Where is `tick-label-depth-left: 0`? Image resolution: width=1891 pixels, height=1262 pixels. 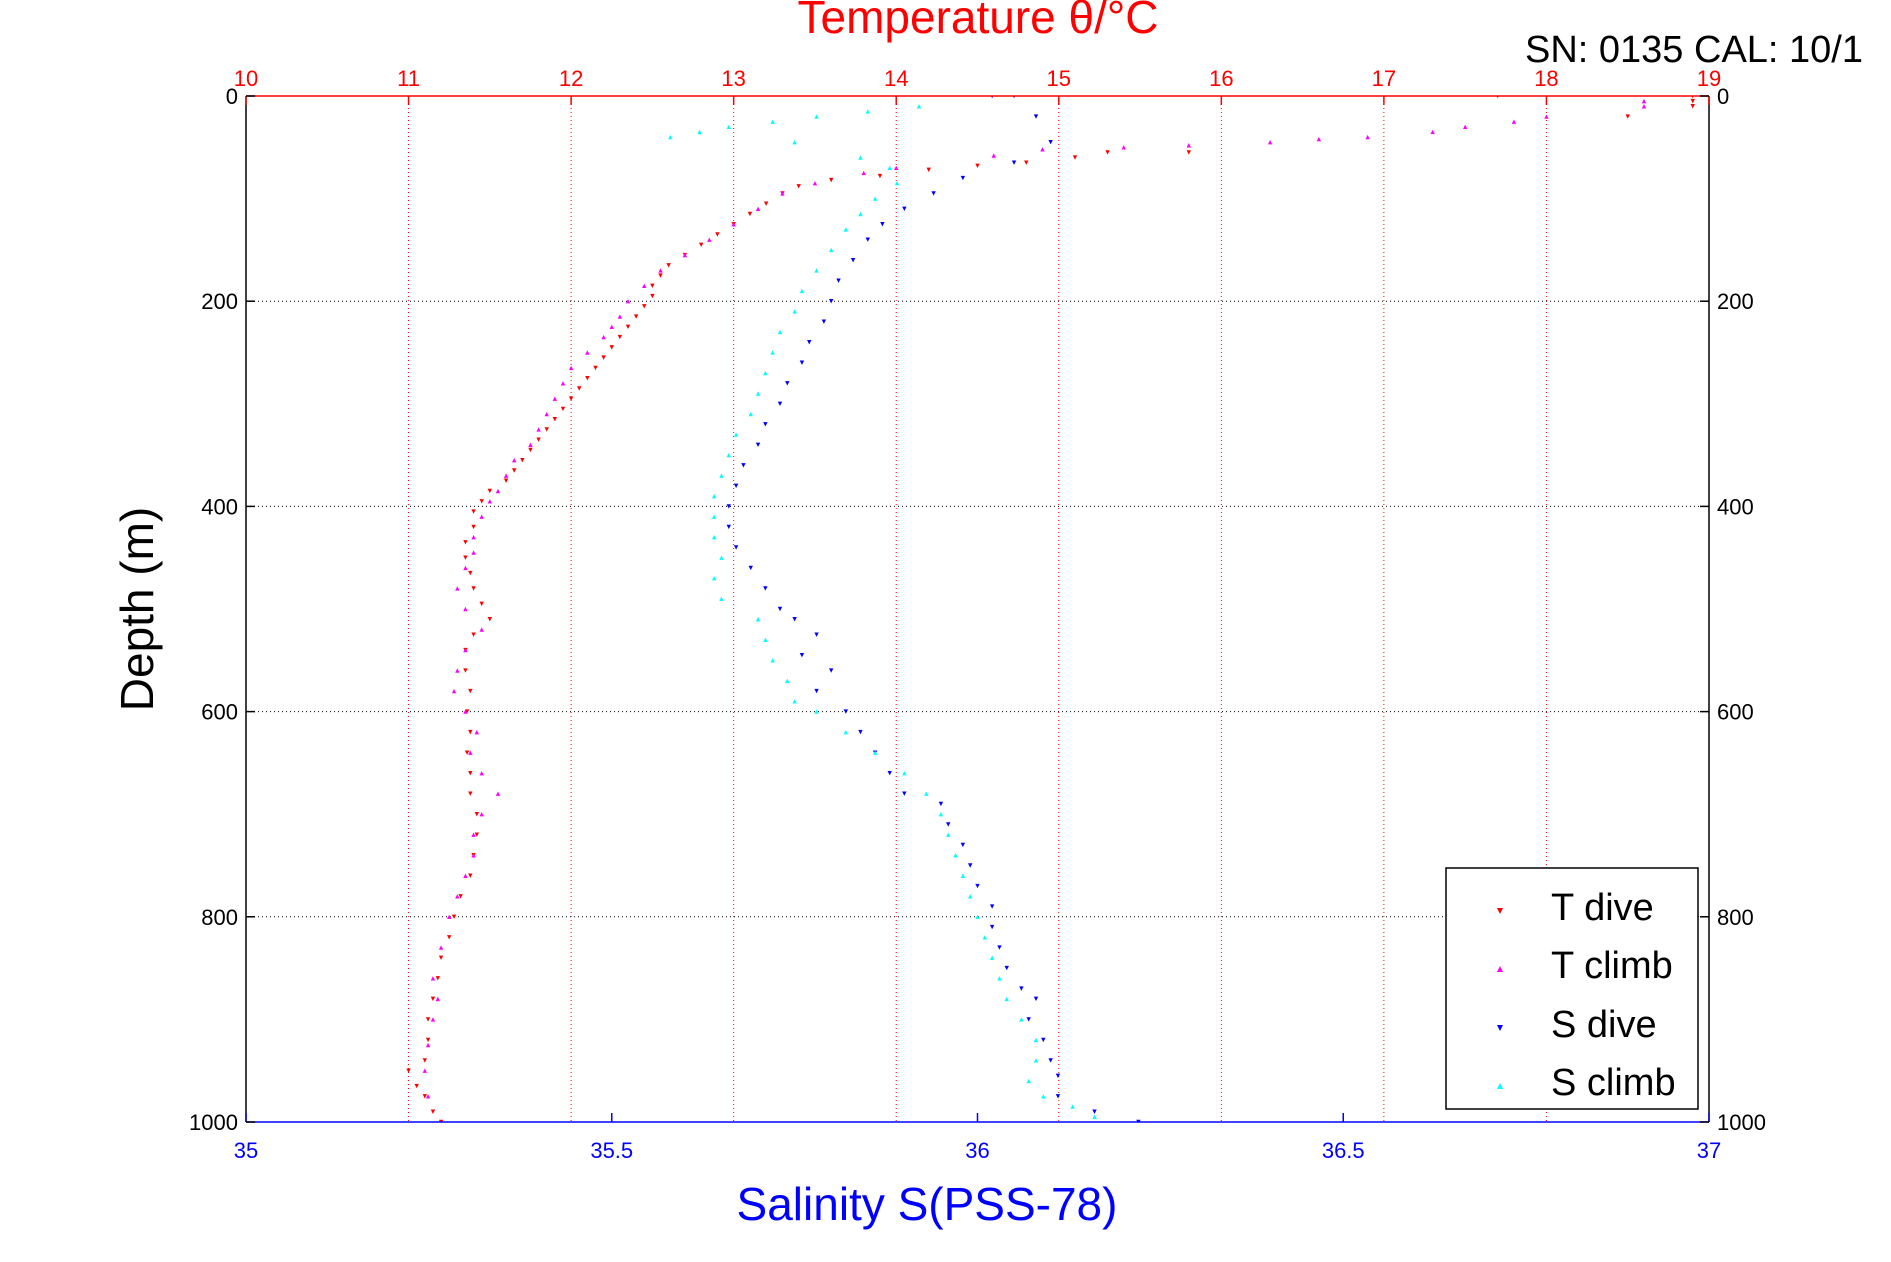
tick-label-depth-left: 0 is located at coordinates (232, 96).